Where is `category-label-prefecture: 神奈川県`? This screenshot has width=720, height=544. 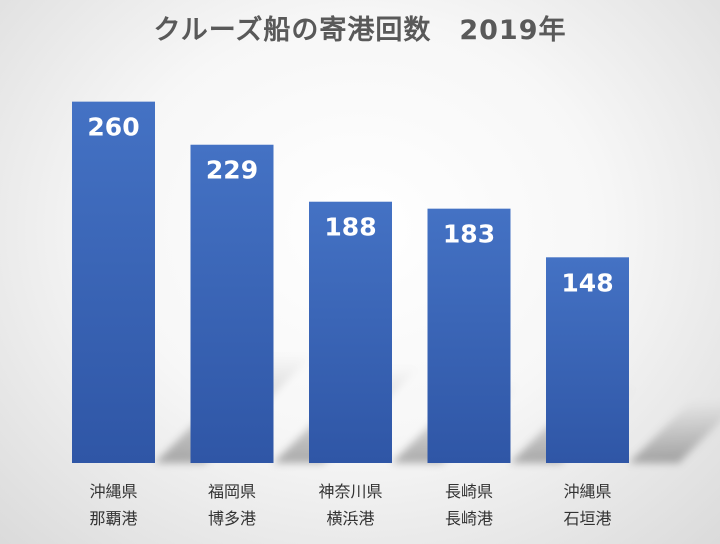
category-label-prefecture: 神奈川県 is located at coordinates (350, 491).